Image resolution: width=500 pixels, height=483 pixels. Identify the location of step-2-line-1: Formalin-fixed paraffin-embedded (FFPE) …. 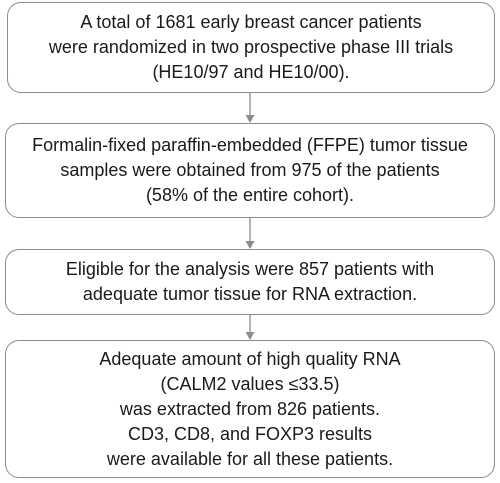
(250, 145).